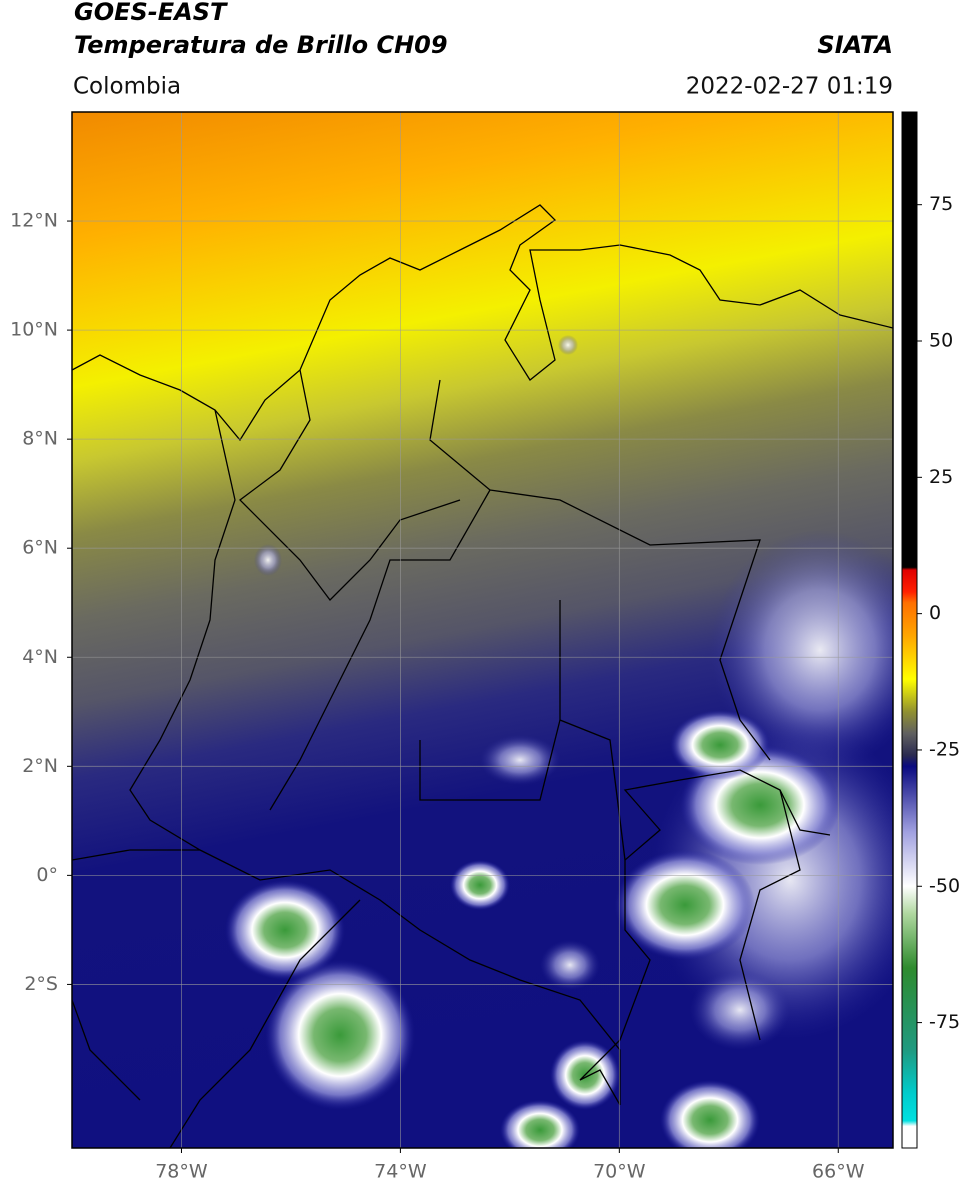 The height and width of the screenshot is (1190, 966). Describe the element at coordinates (909, 630) in the screenshot. I see `colorbar-fill` at that location.